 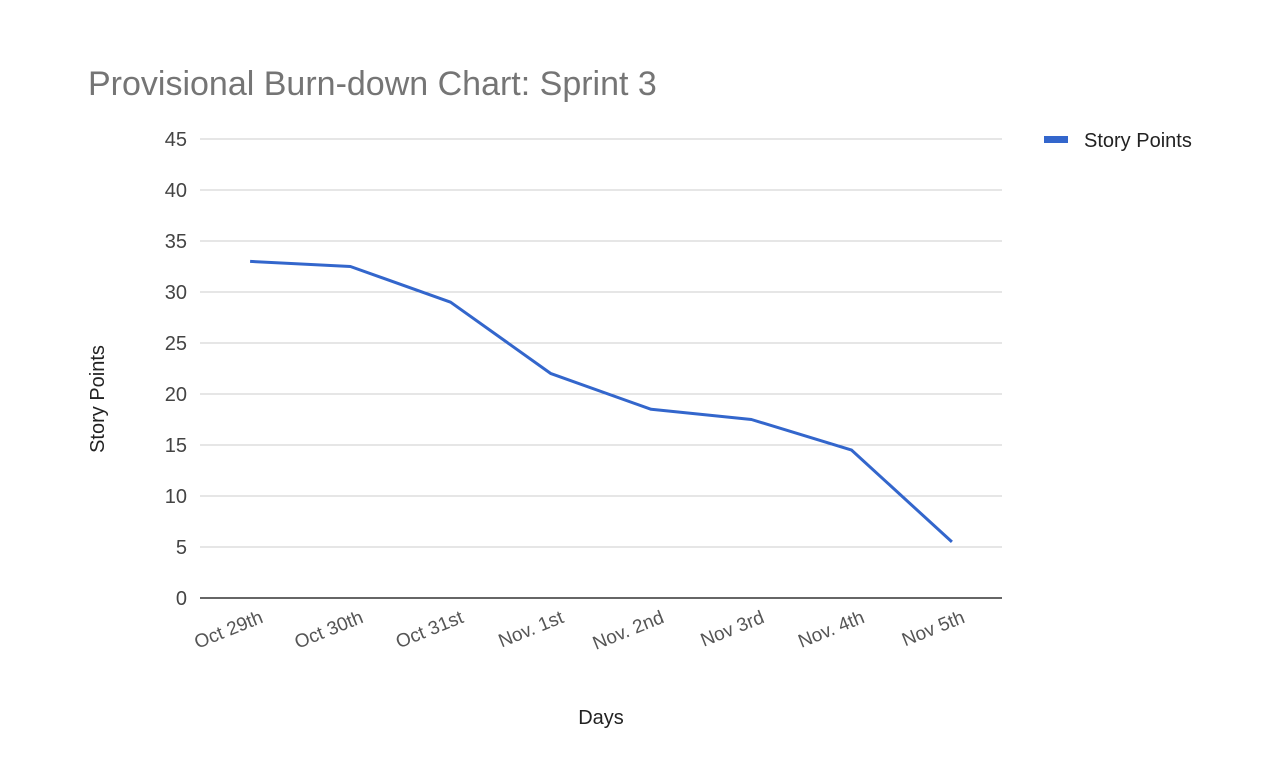 I want to click on y-tick-labels: 0 5 10 15 20 25 30 35 40 45, so click(x=176, y=369).